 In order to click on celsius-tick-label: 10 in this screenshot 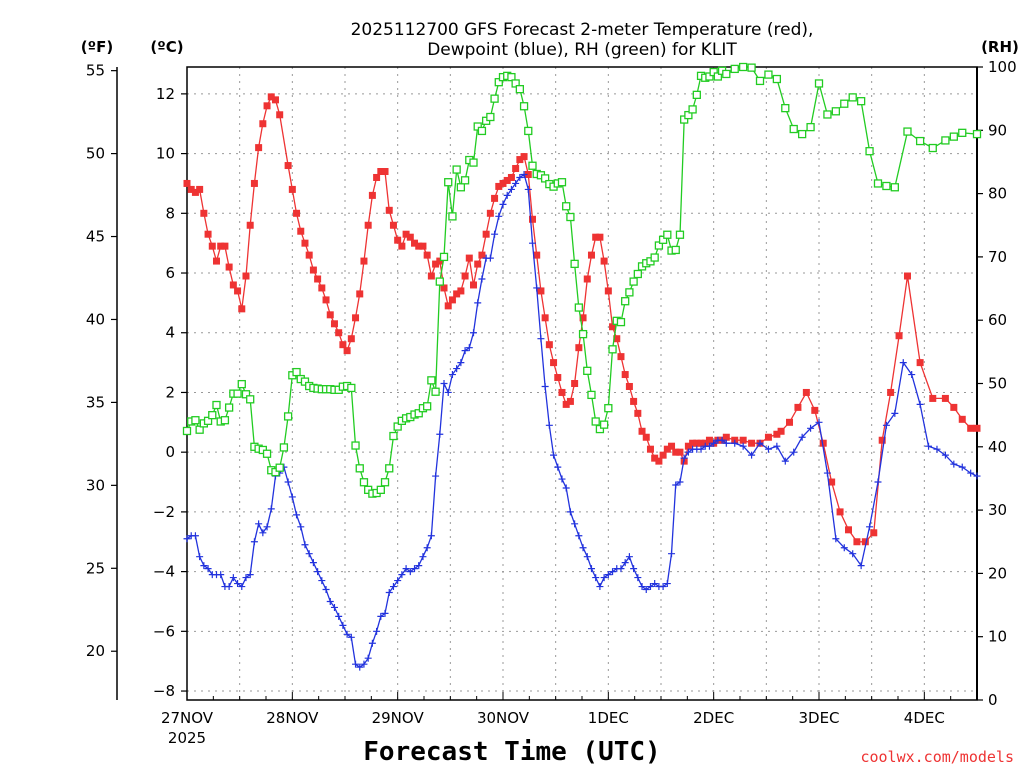, I will do `click(165, 154)`.